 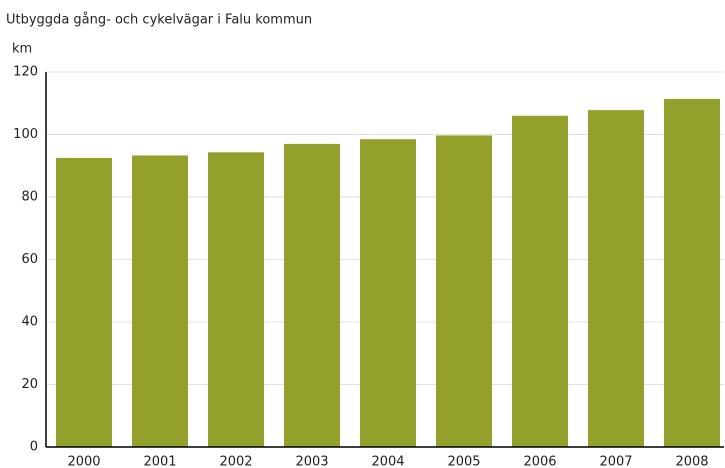 What do you see at coordinates (29, 197) in the screenshot?
I see `y-tick-label: 80` at bounding box center [29, 197].